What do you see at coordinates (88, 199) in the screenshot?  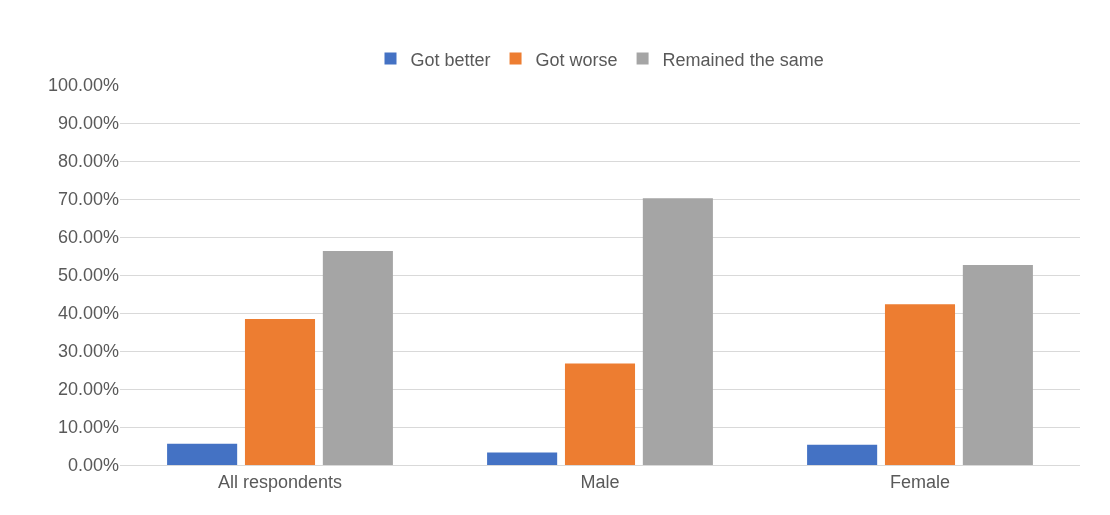 I see `y-tick-label: 70.00%` at bounding box center [88, 199].